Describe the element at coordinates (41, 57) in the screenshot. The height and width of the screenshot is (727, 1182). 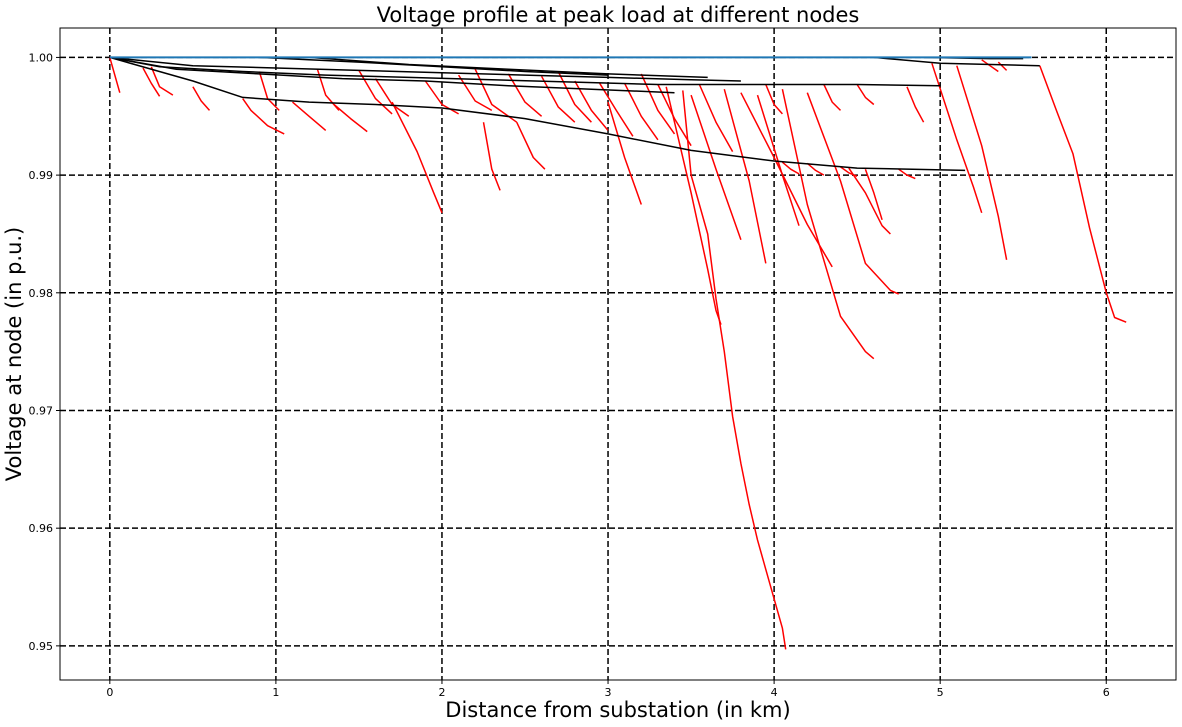
I see `y-tick-label: 1.00` at that location.